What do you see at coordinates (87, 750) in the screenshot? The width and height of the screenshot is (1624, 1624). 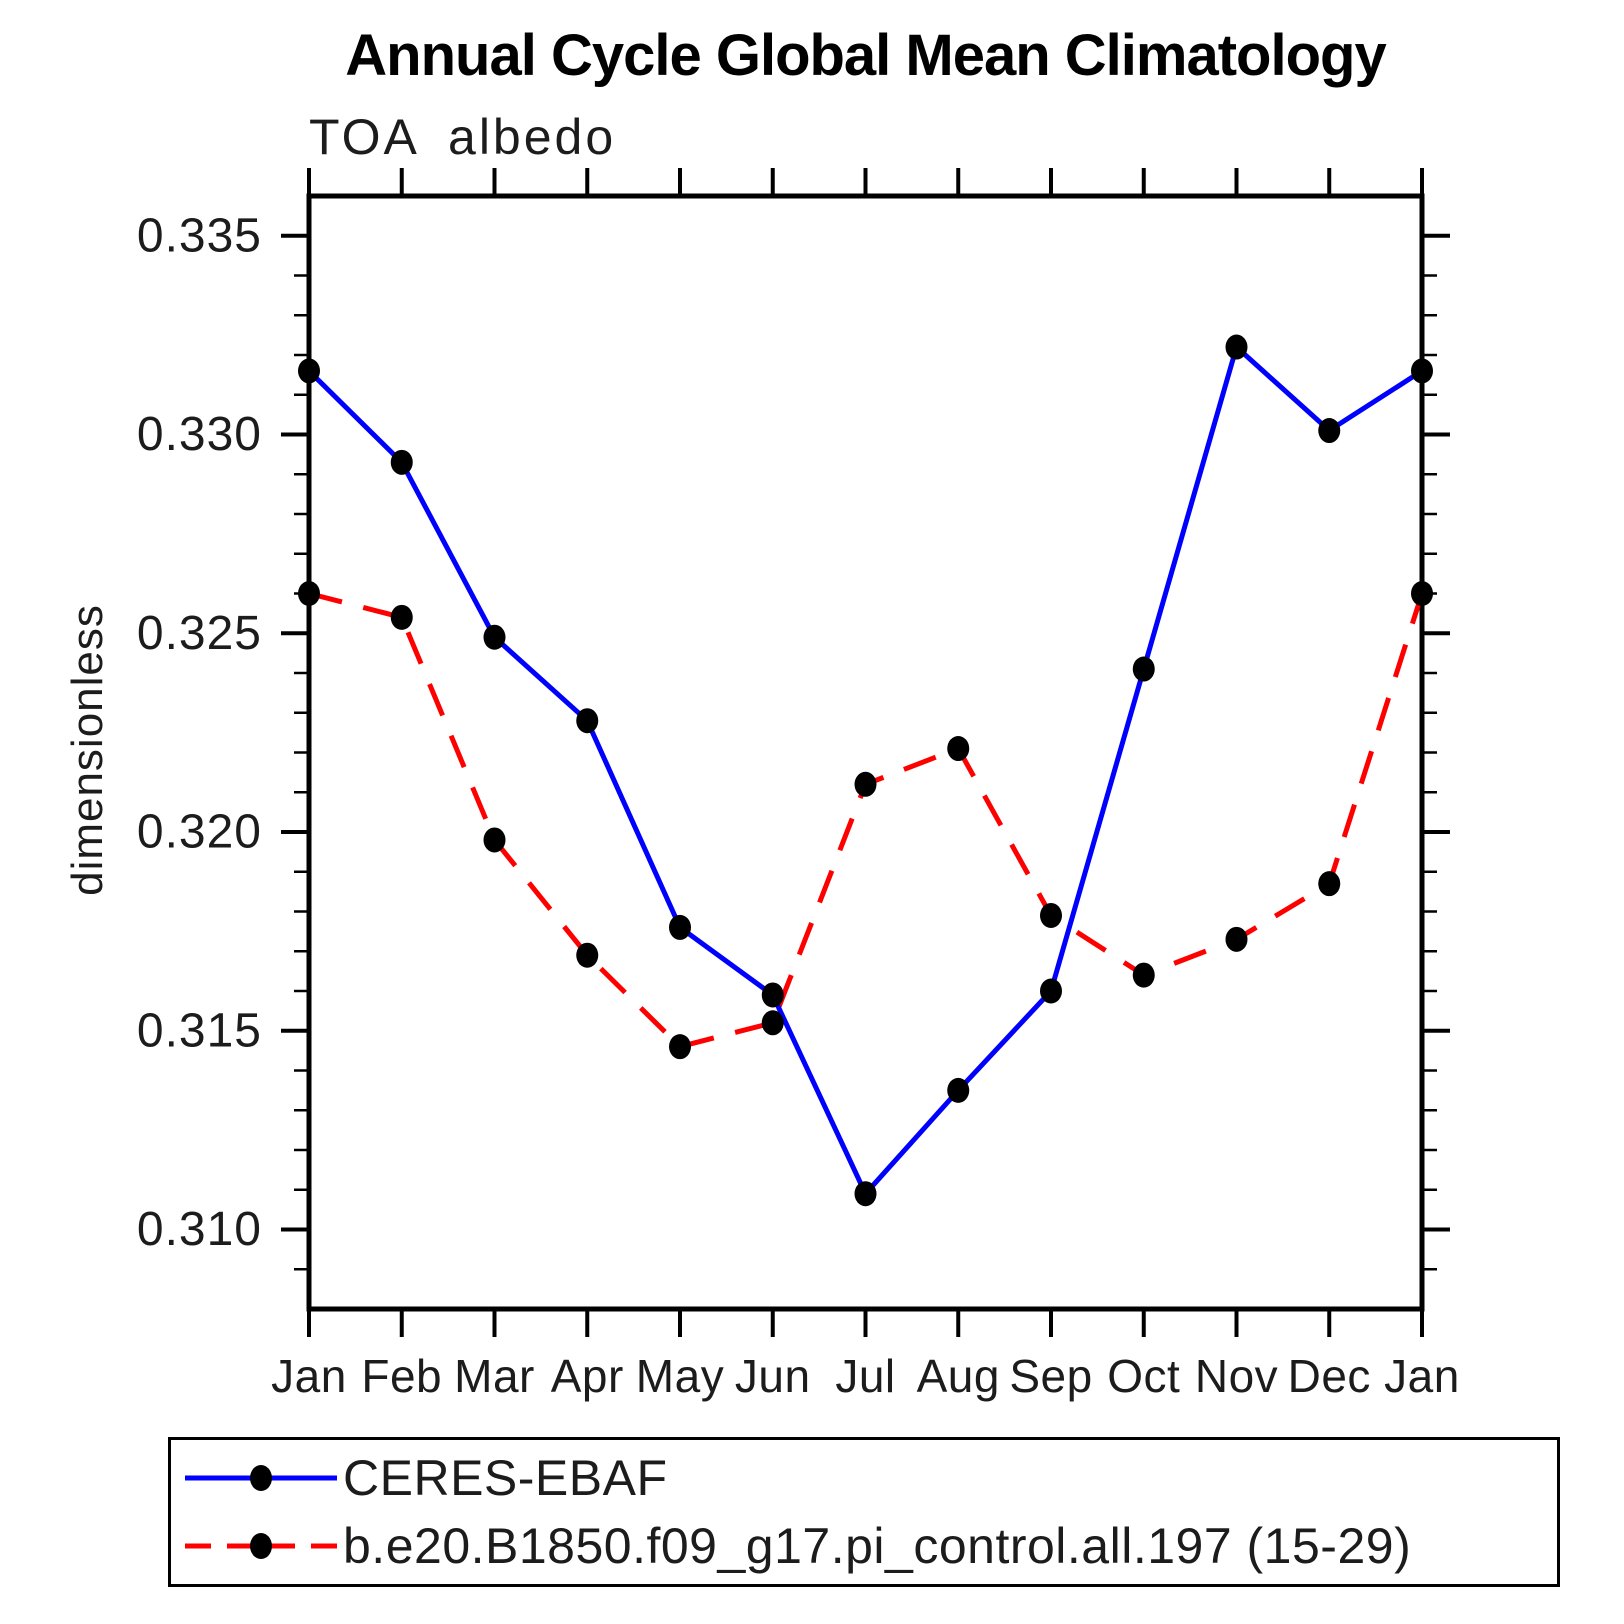 I see `y-axis-label: dimensionless` at bounding box center [87, 750].